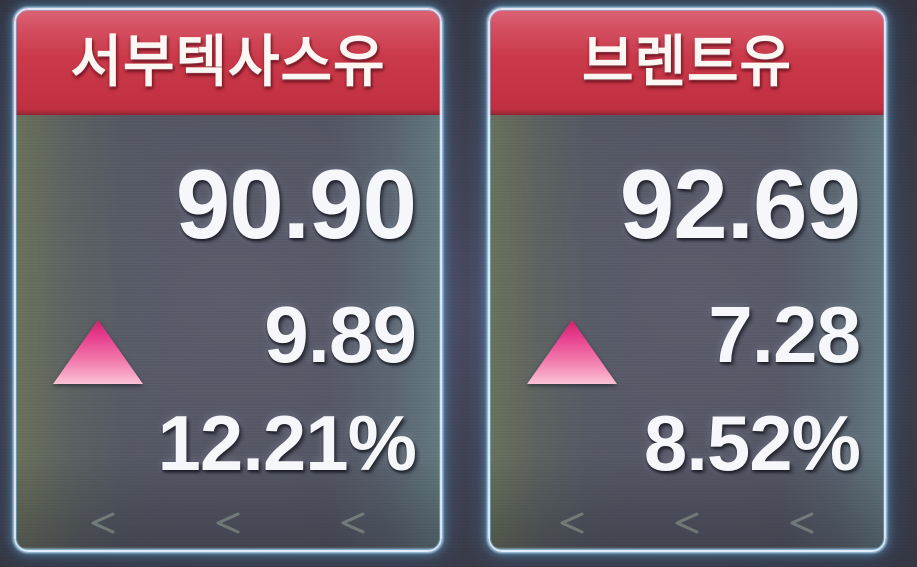 This screenshot has width=917, height=567. I want to click on percent-value-wti: 12.21%, so click(287, 443).